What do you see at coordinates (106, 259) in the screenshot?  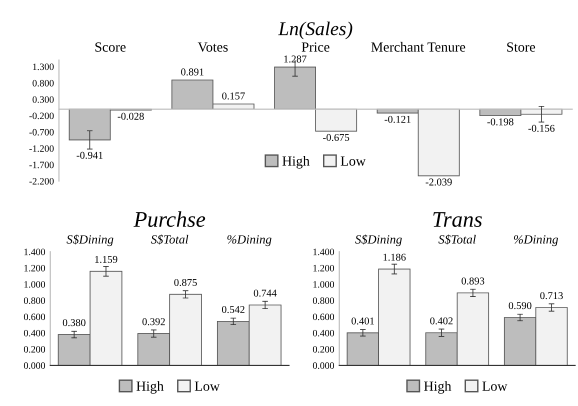 I see `data-label: 1.159` at bounding box center [106, 259].